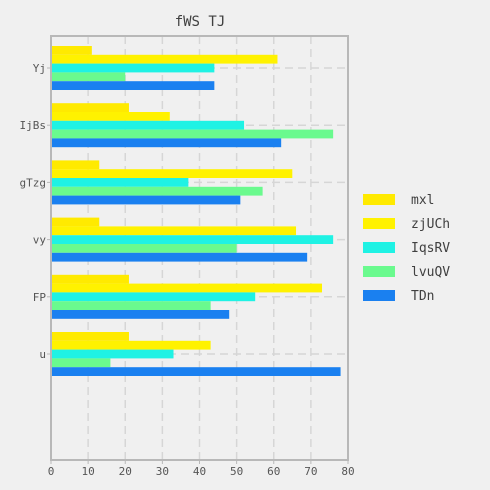  I want to click on bar-lvuQV-u, so click(81, 363).